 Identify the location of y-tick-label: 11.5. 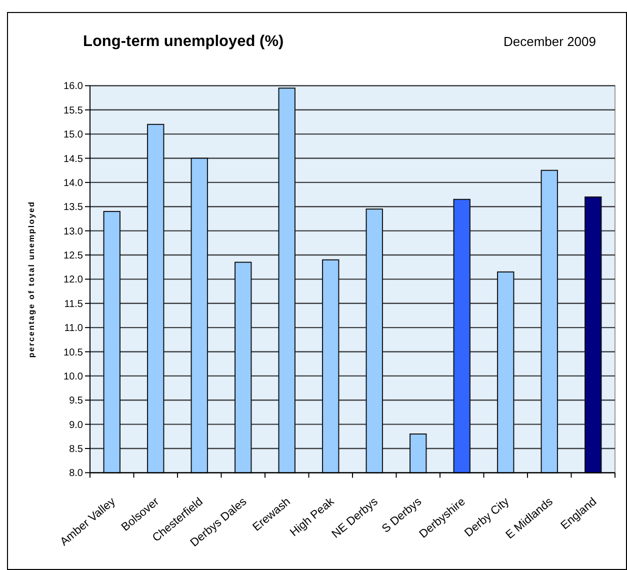
(74, 304).